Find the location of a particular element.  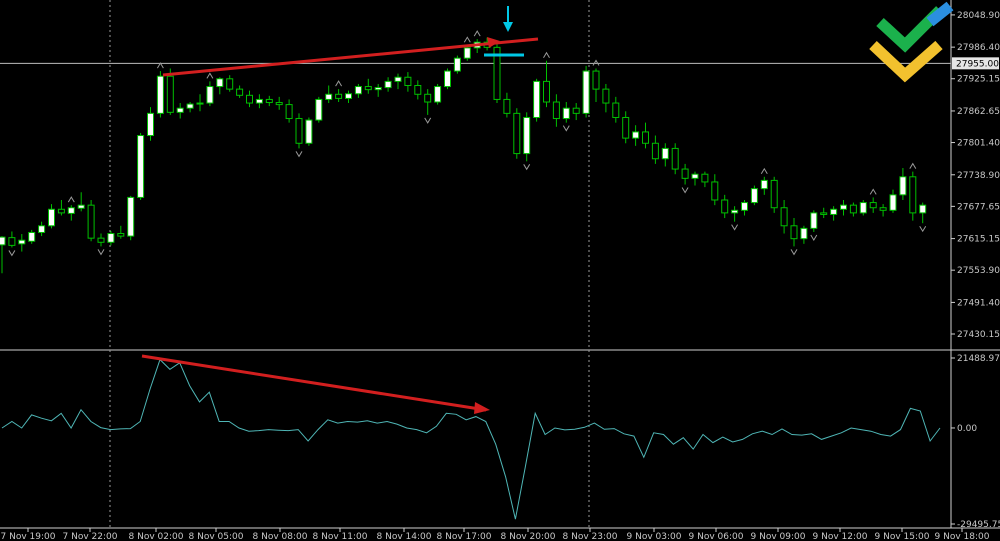

logo-blue-stroke is located at coordinates (940, 14).